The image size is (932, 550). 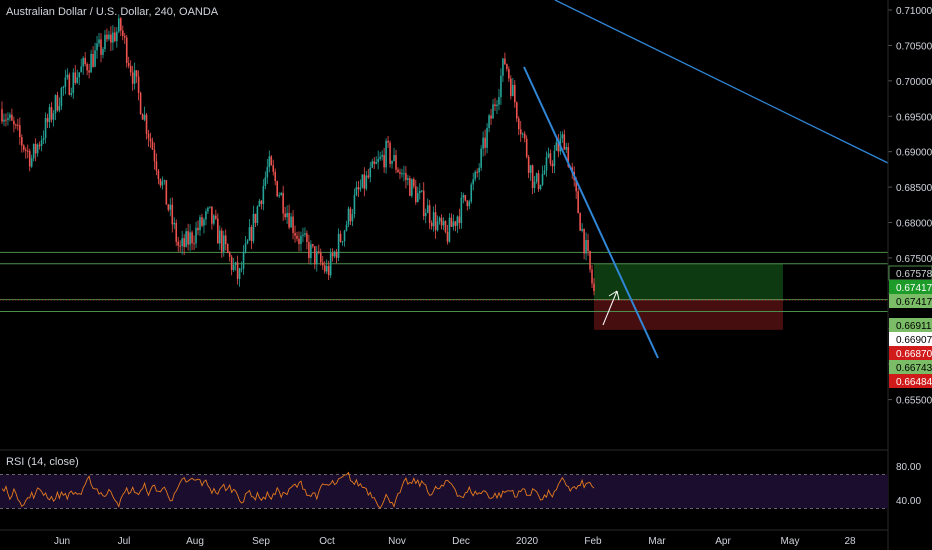 I want to click on price-label-text: 0.66743, so click(x=914, y=368).